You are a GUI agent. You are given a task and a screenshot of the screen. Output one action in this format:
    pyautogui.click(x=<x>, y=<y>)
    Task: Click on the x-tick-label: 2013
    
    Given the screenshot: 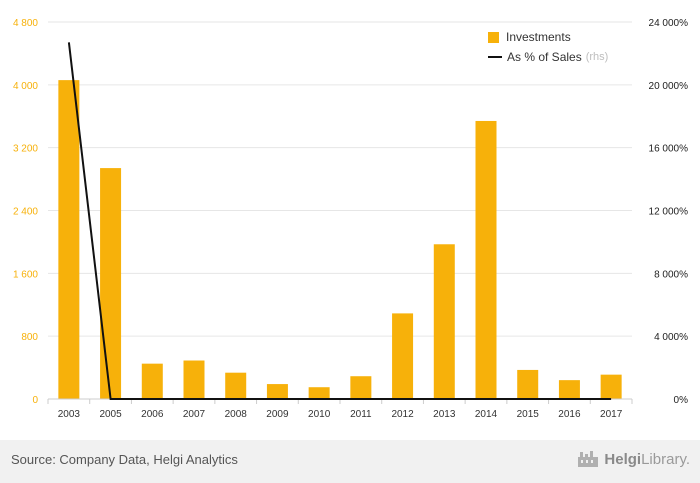 What is the action you would take?
    pyautogui.click(x=444, y=414)
    